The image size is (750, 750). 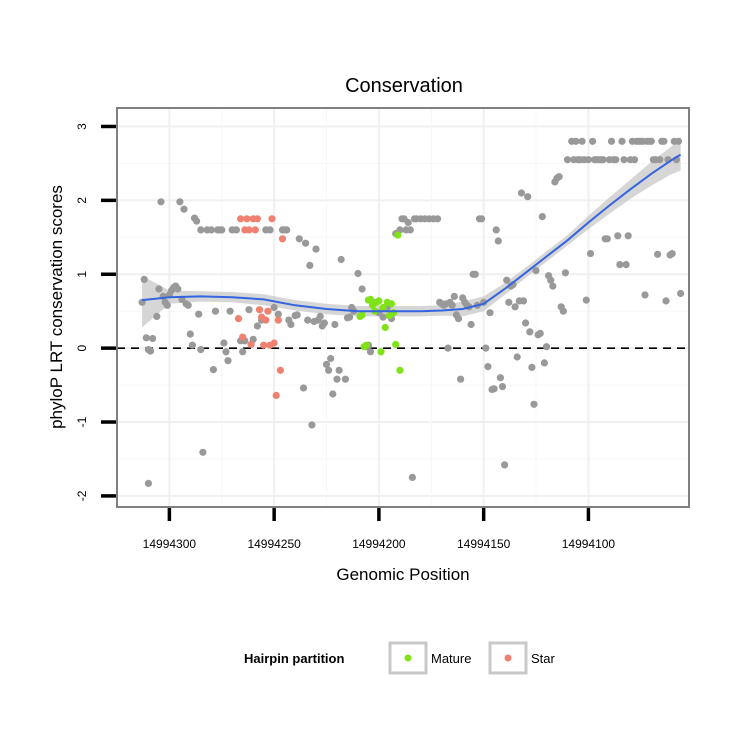 What do you see at coordinates (408, 658) in the screenshot?
I see `legend-swatch-mature` at bounding box center [408, 658].